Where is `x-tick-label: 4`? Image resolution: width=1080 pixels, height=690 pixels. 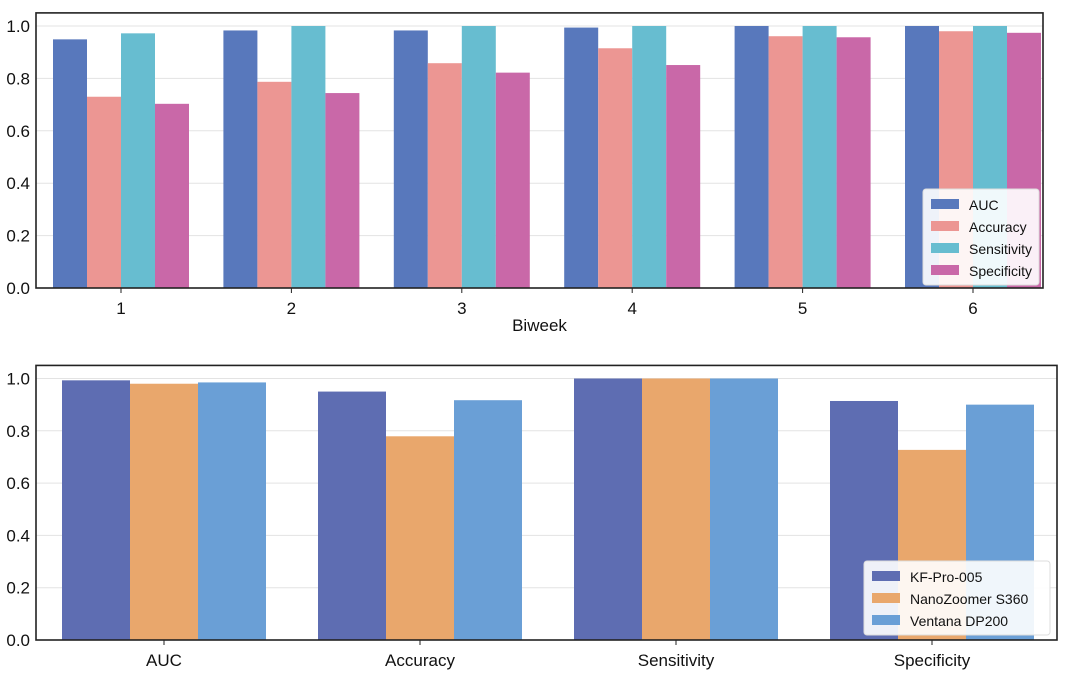 x-tick-label: 4 is located at coordinates (631, 308).